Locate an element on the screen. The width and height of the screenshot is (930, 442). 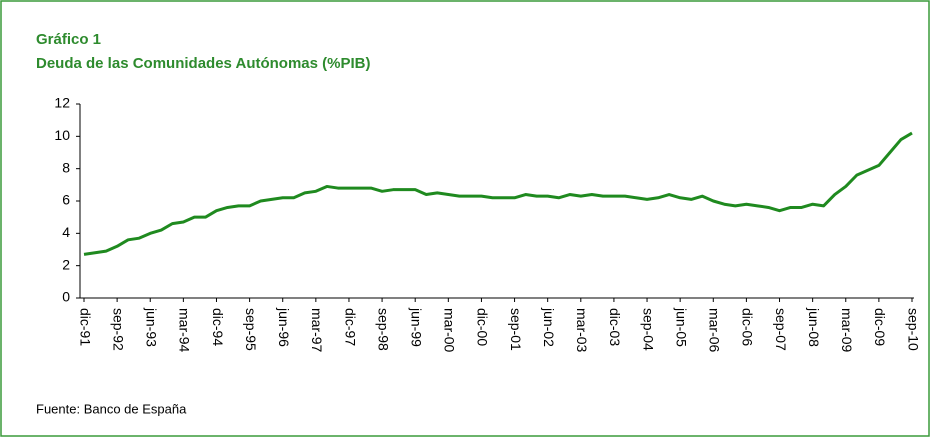
x-tick-label: jun-05 is located at coordinates (681, 327).